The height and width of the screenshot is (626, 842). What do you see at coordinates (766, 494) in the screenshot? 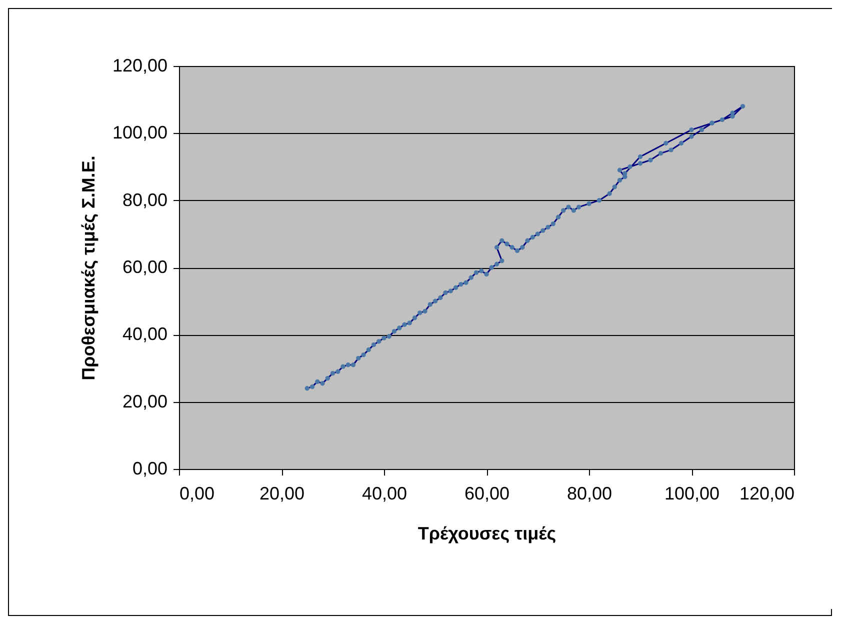
I see `x-tick-label: 120,00` at bounding box center [766, 494].